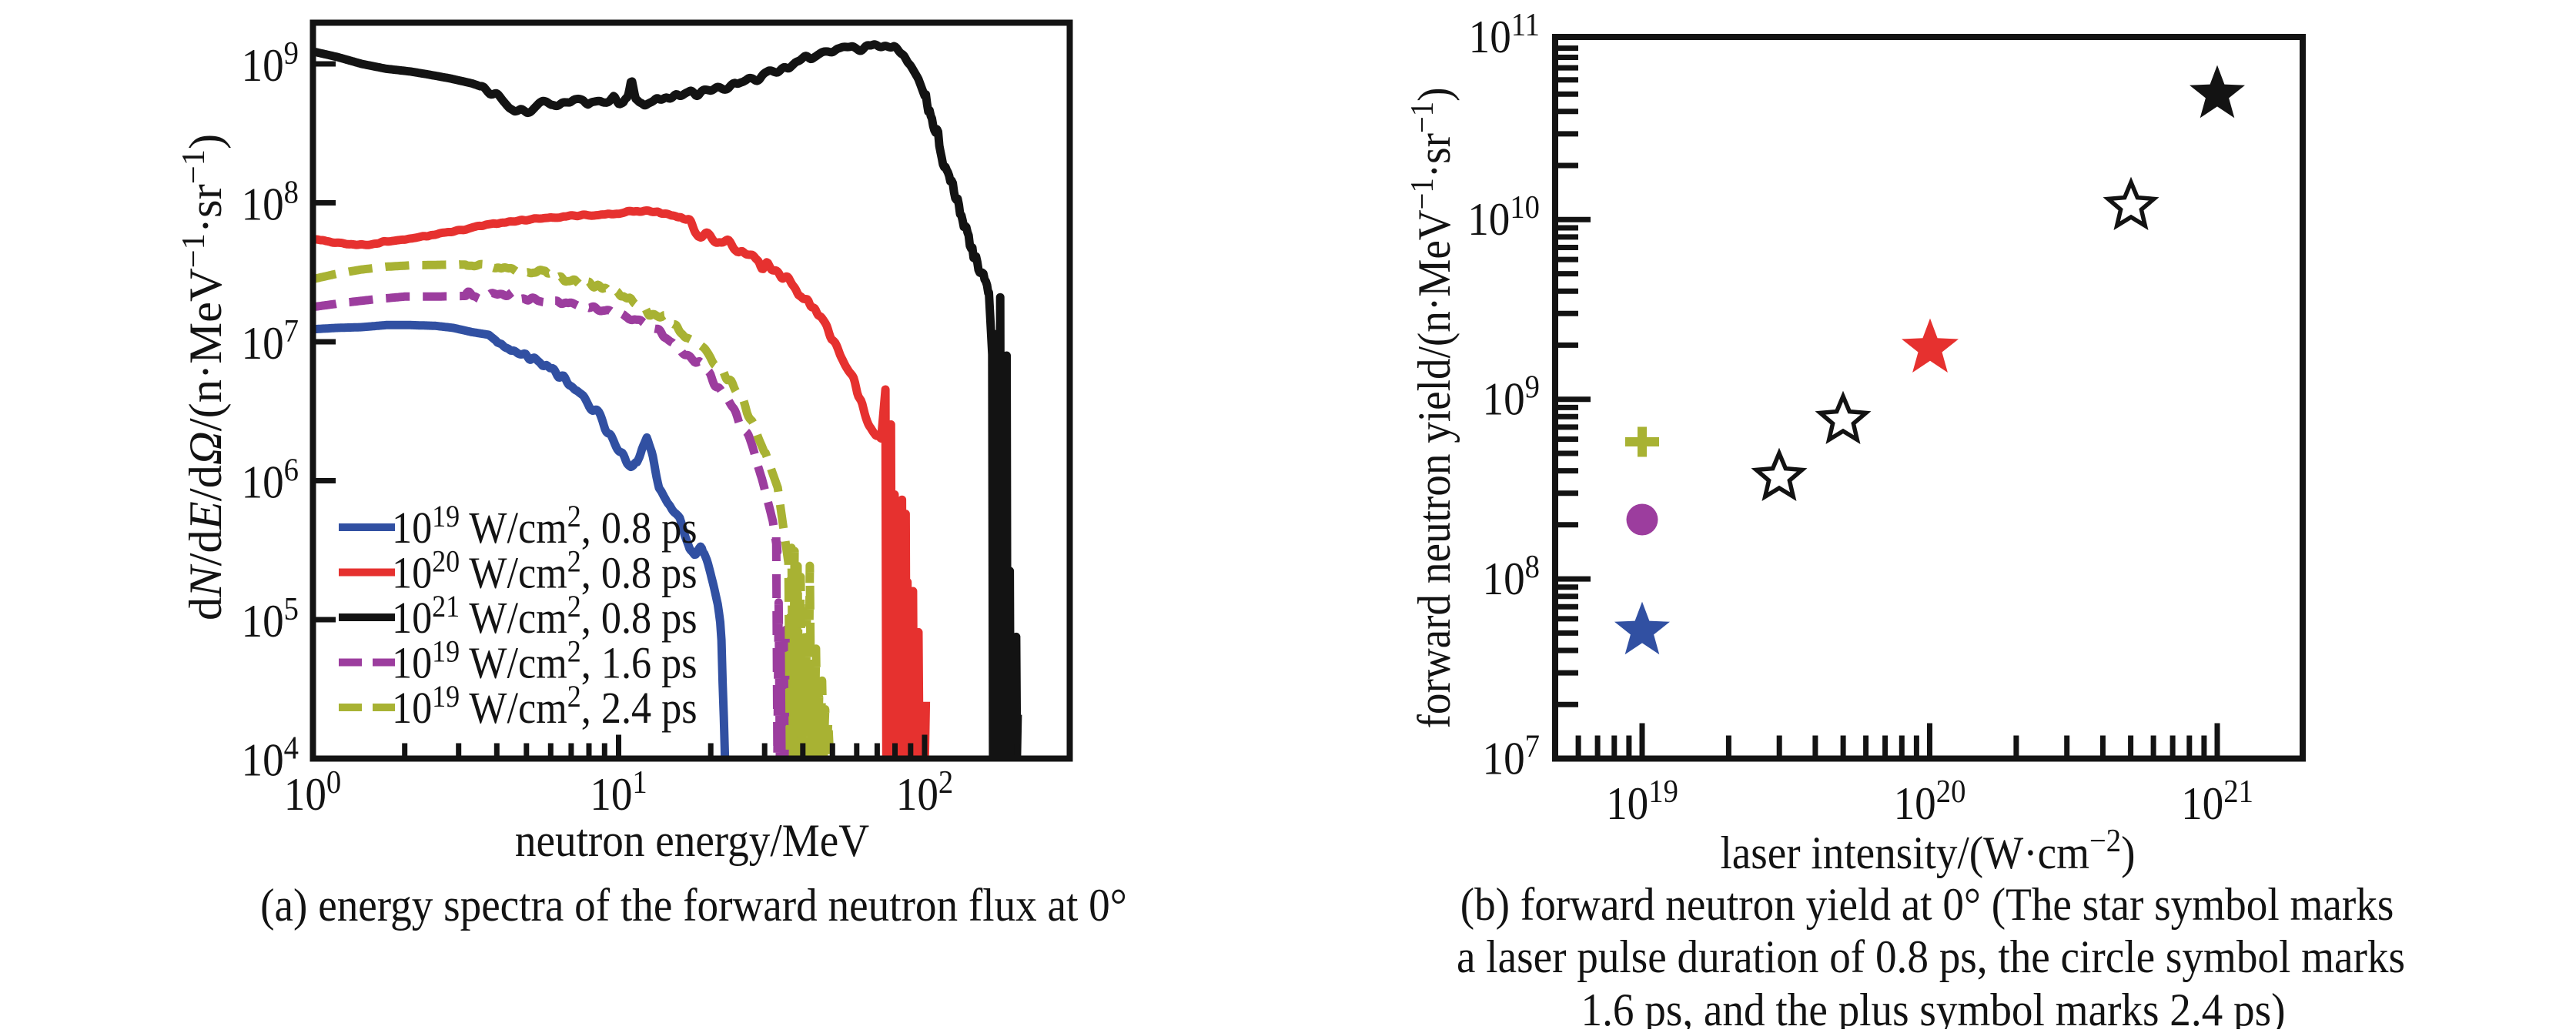  What do you see at coordinates (692, 842) in the screenshot?
I see `svg-text: neutron energy/MeV` at bounding box center [692, 842].